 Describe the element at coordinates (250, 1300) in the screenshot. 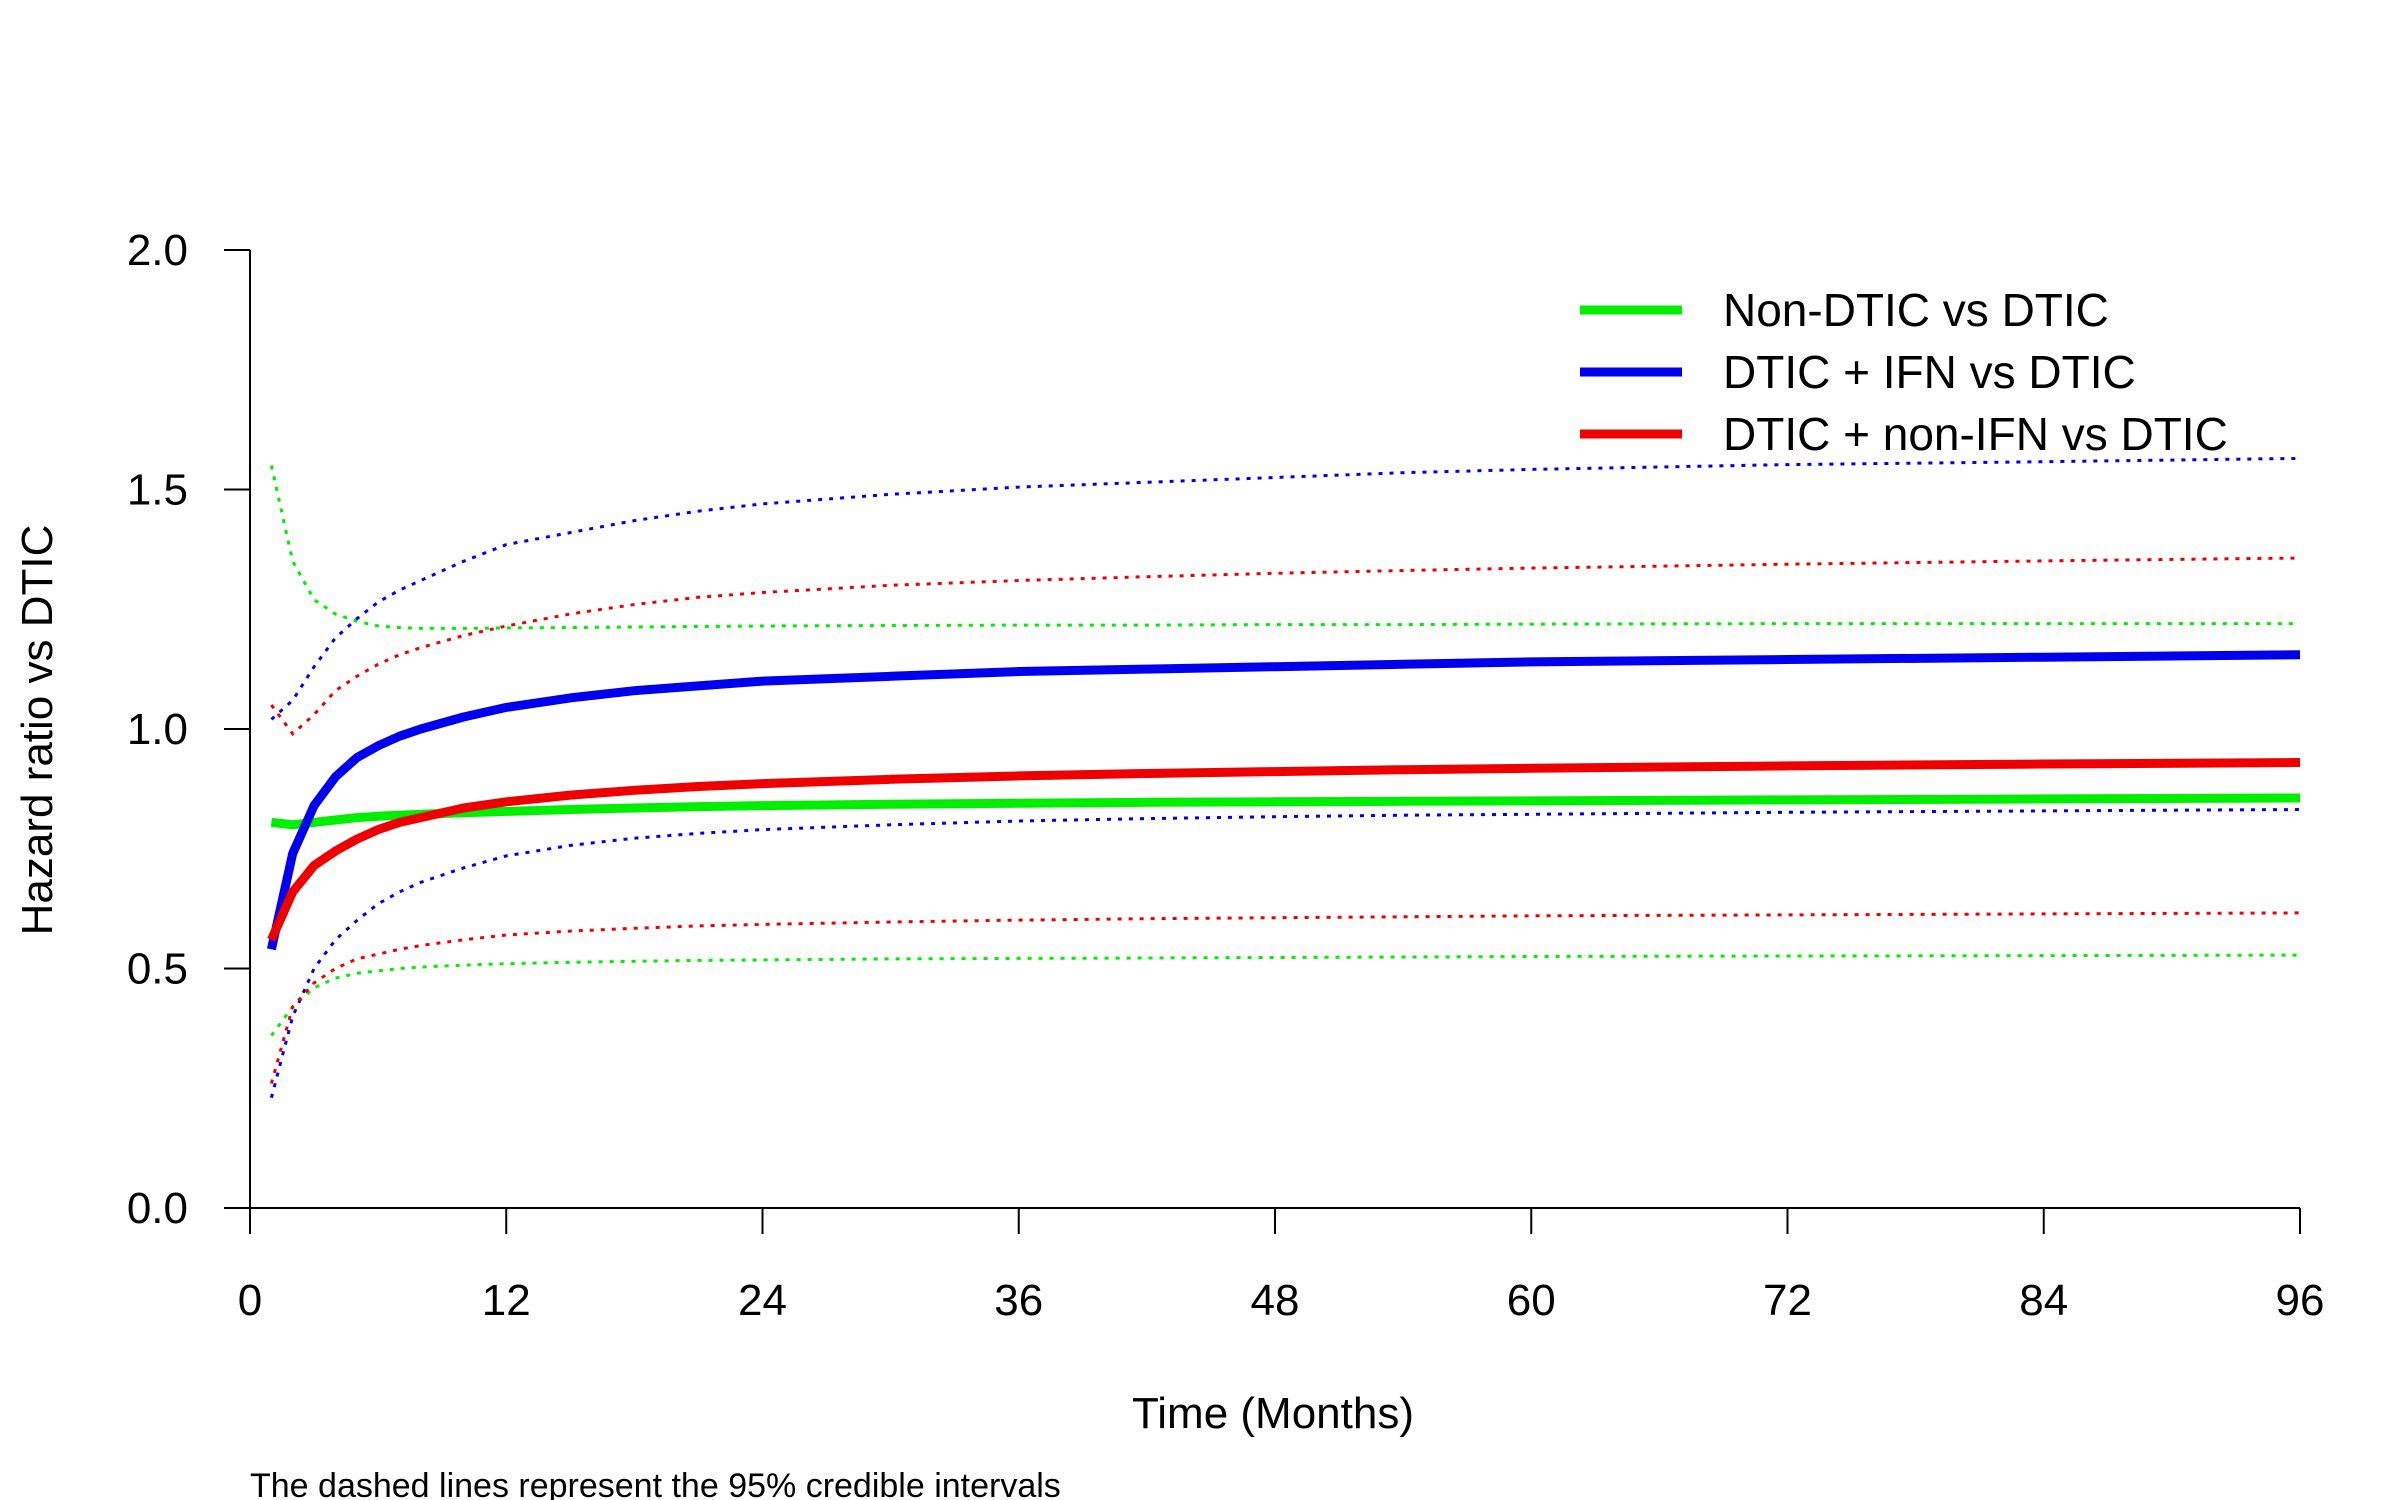

I see `x-tick-label-0: 0` at that location.